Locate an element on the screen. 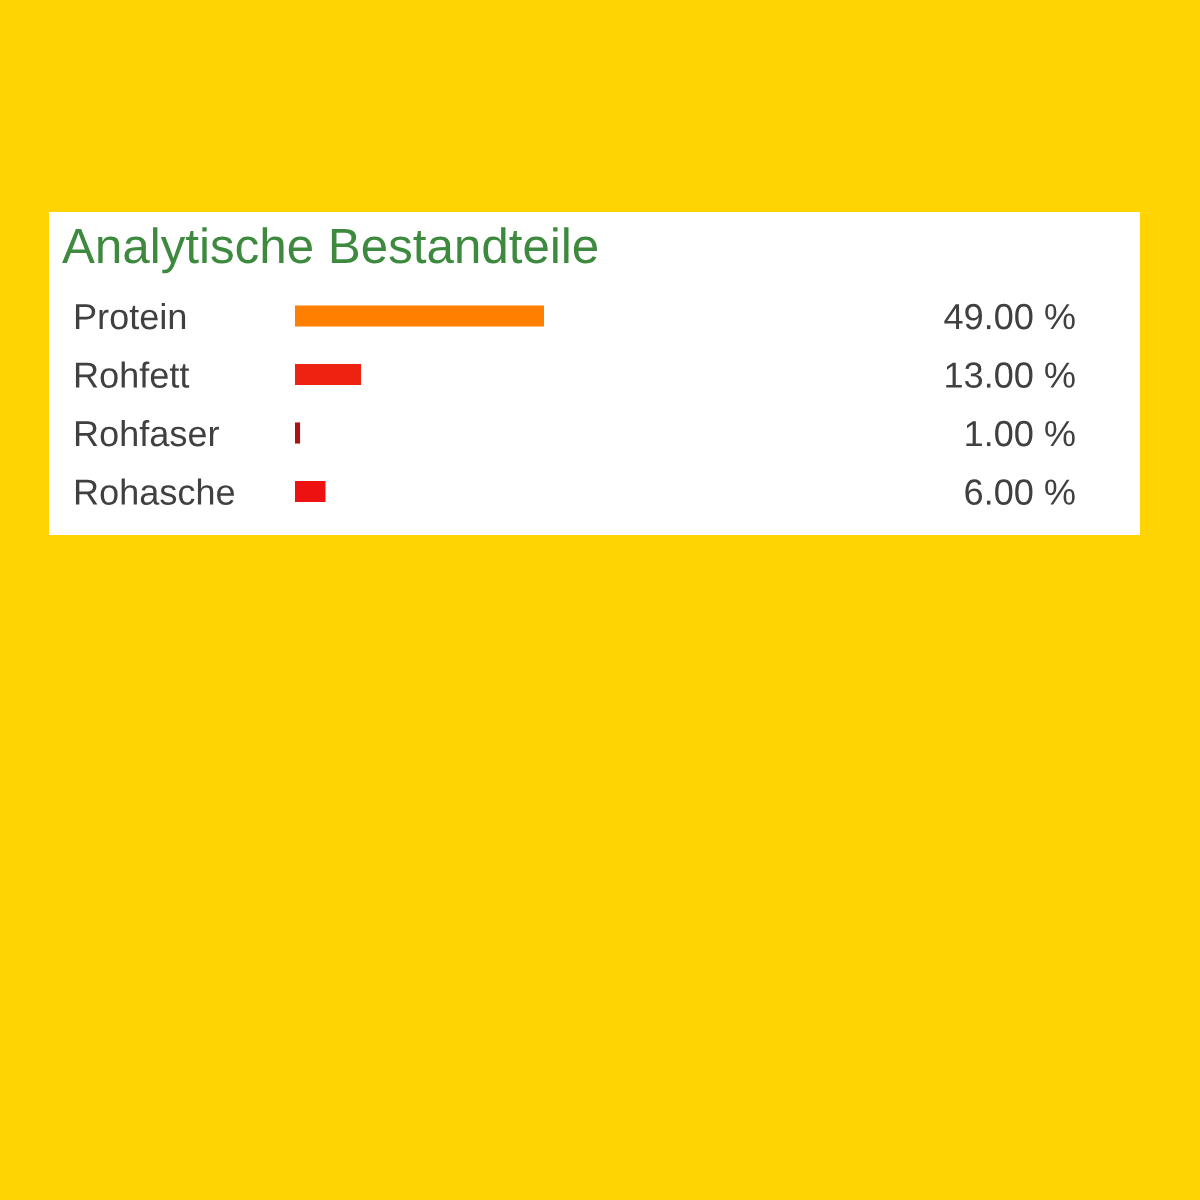  data-label: 6.00 % is located at coordinates (1020, 492).